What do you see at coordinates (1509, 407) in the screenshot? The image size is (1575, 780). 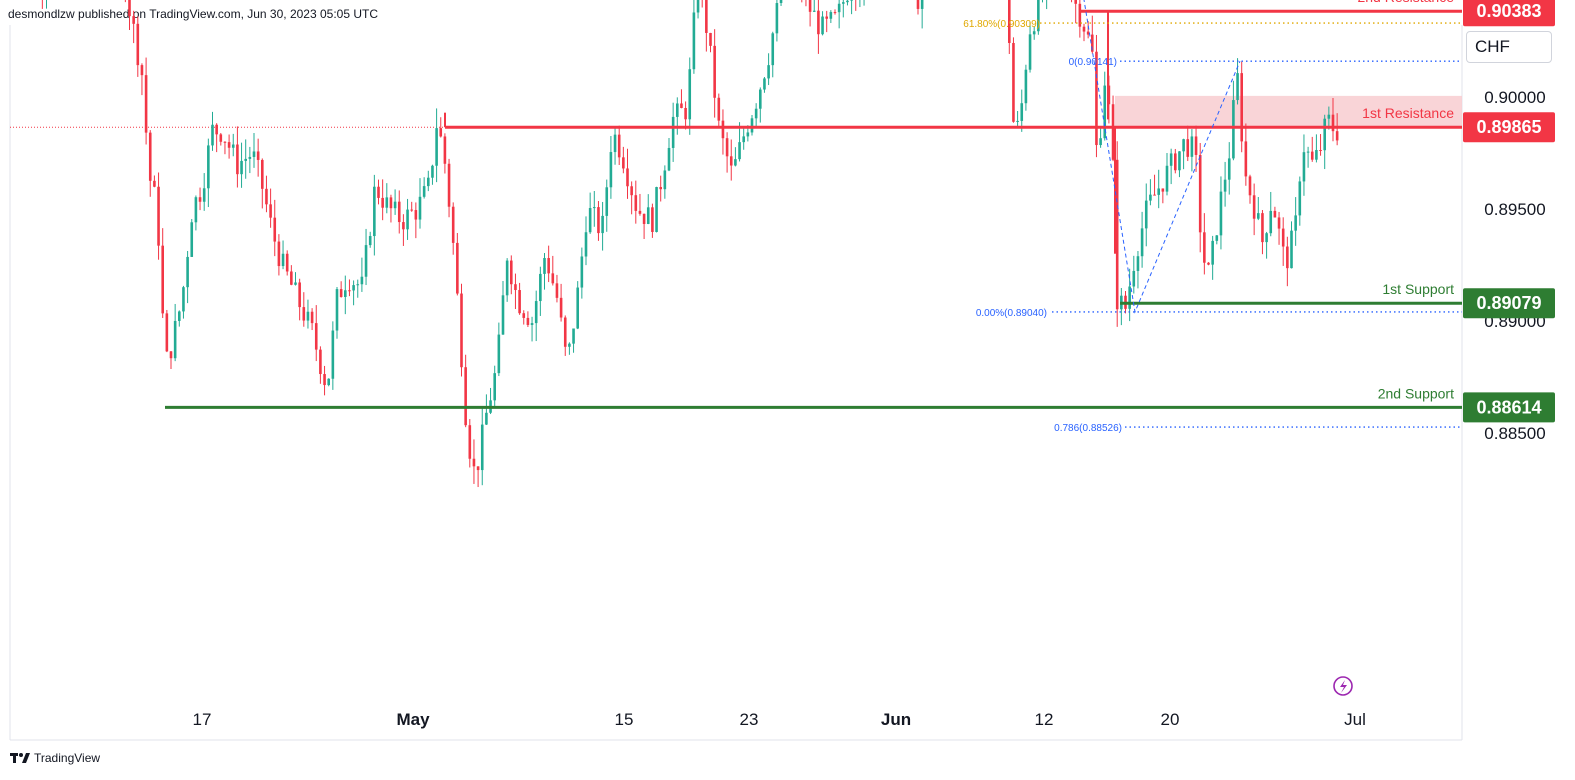 I see `price-badge-3: 0.88614` at bounding box center [1509, 407].